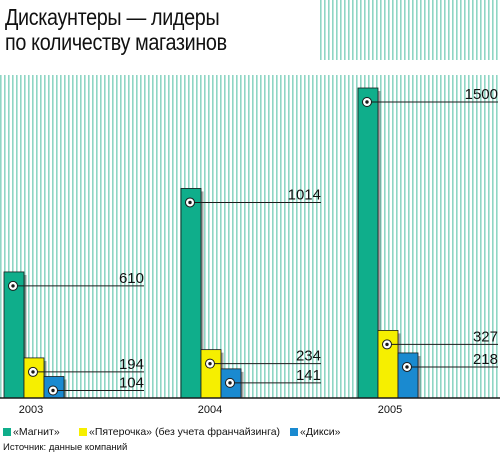 This screenshot has width=500, height=458. What do you see at coordinates (304, 194) in the screenshot?
I see `value-label-magnit-2004: 1014` at bounding box center [304, 194].